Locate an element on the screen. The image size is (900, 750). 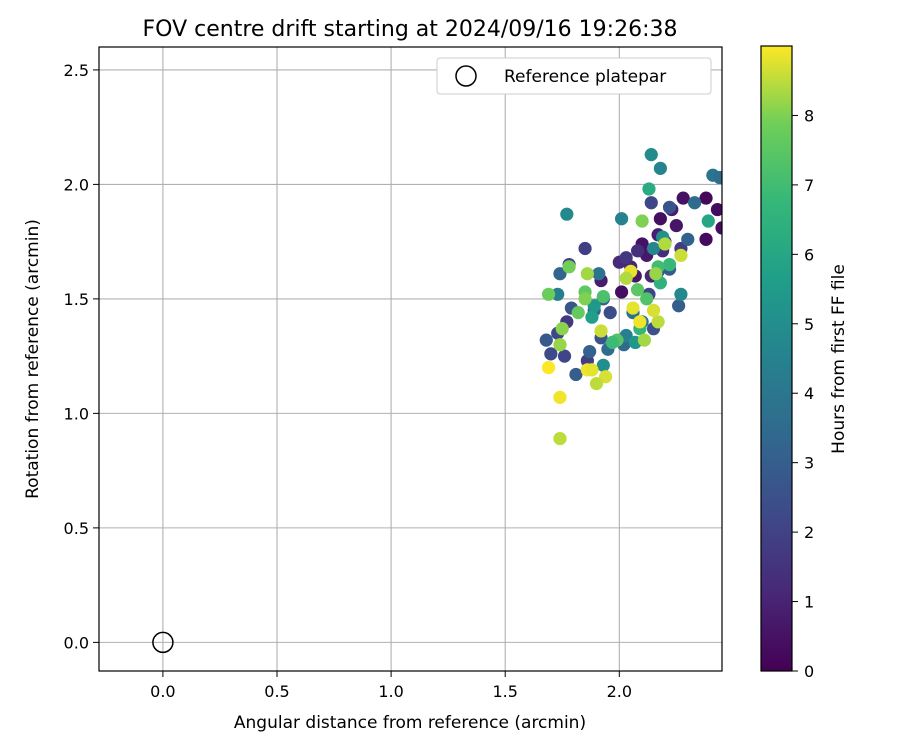
colorbar-tick-label: 1 is located at coordinates (809, 602).